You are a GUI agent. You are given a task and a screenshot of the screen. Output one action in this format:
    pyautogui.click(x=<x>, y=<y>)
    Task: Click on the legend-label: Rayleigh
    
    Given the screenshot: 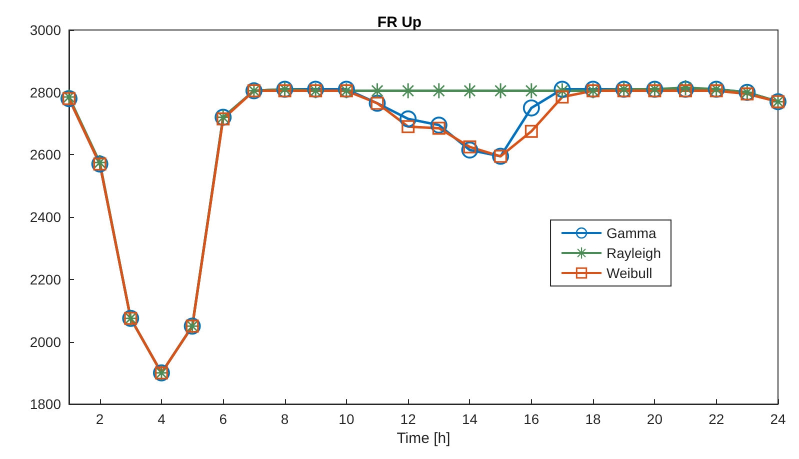 What is the action you would take?
    pyautogui.click(x=634, y=253)
    